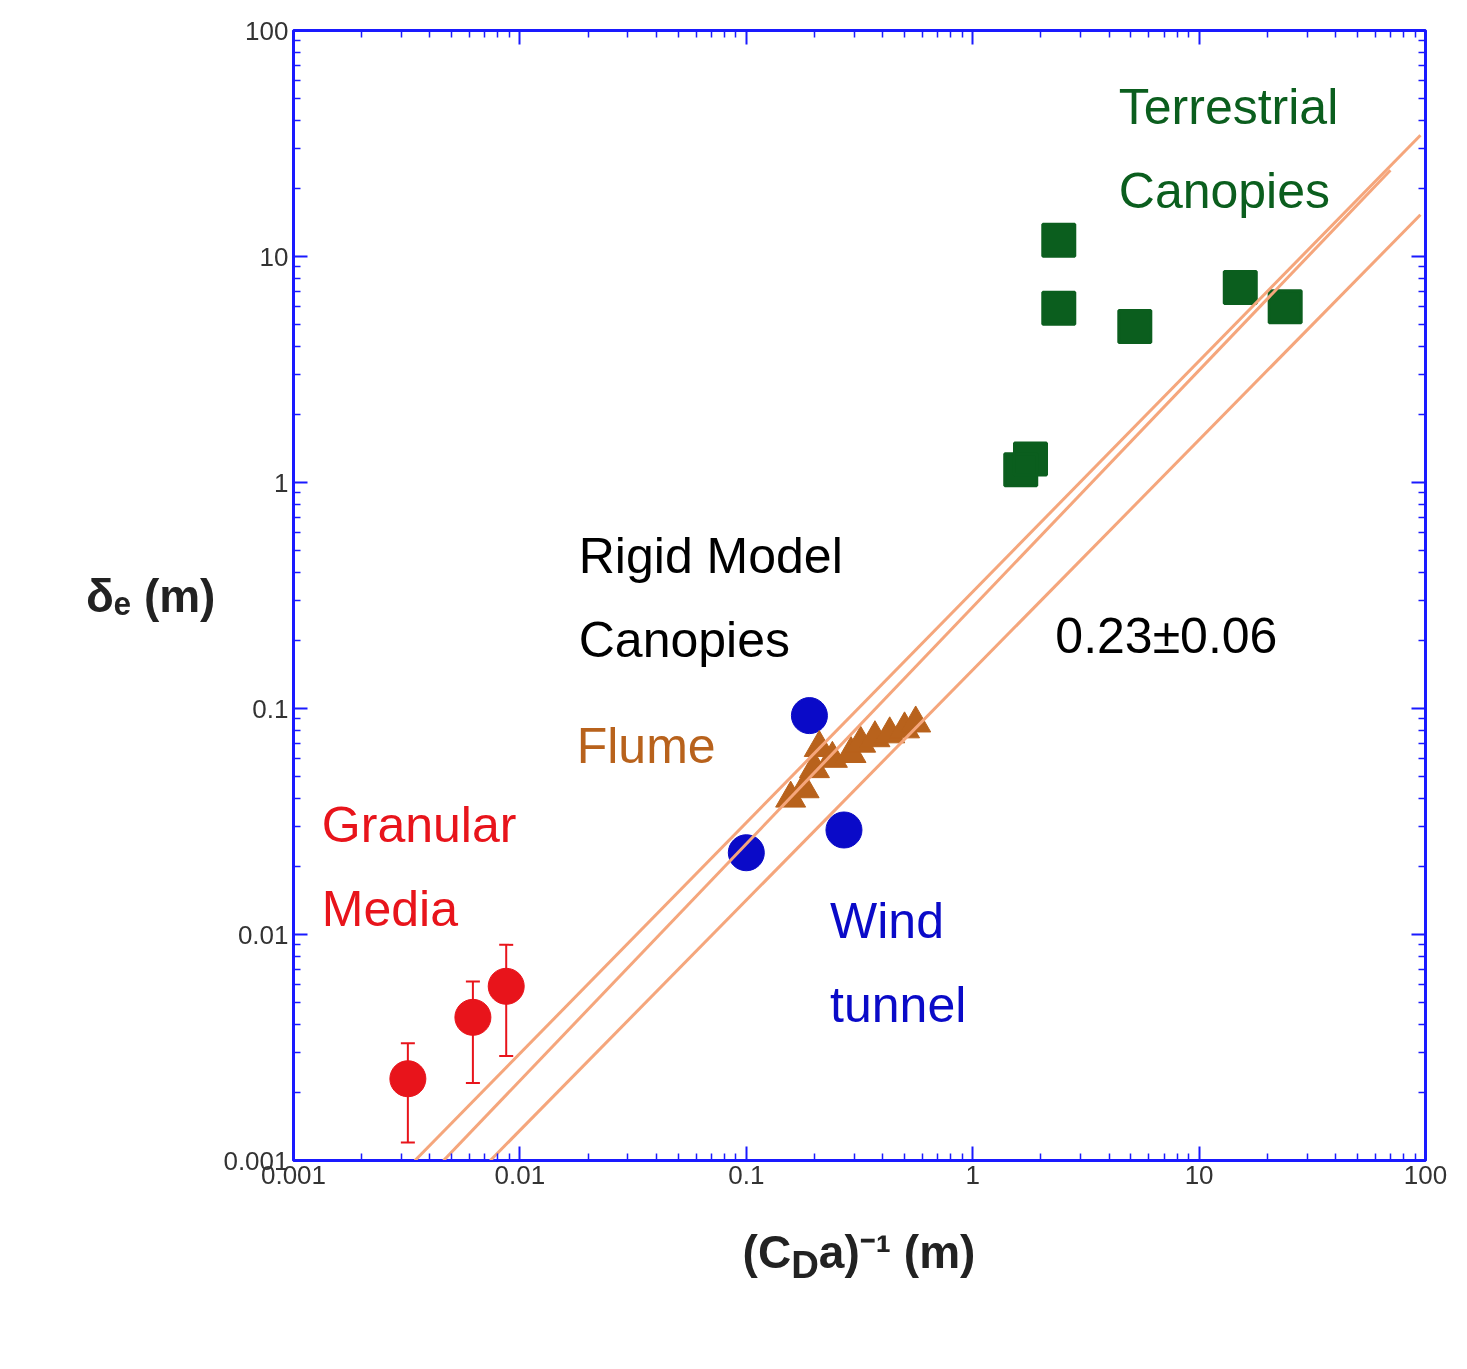  Describe the element at coordinates (520, 1174) in the screenshot. I see `x-tick-label: 0.01` at that location.